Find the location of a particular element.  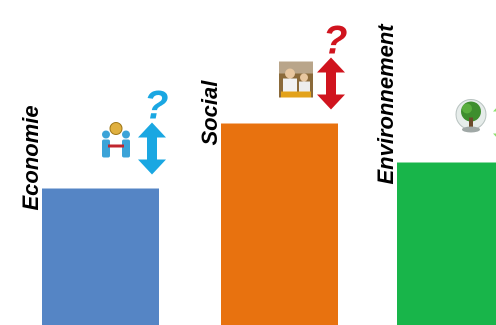

category-label-social: Social is located at coordinates (209, 113).